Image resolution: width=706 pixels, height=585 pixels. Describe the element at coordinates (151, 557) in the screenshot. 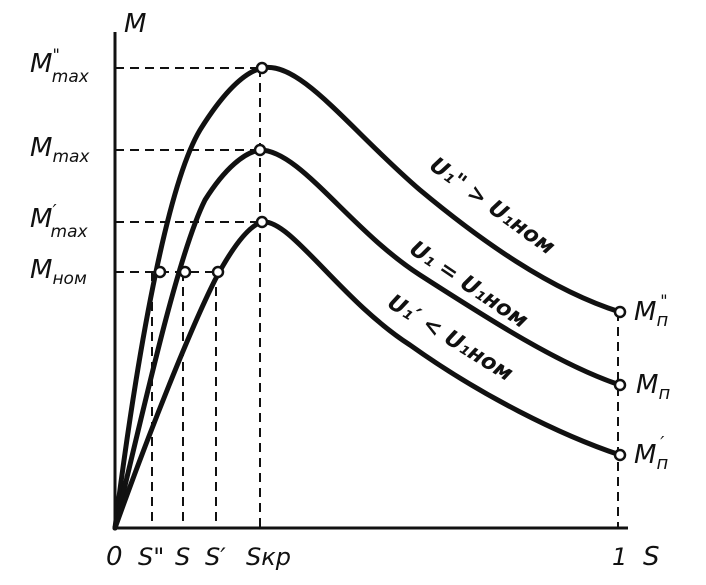

I see `tick-s-high: S"` at that location.